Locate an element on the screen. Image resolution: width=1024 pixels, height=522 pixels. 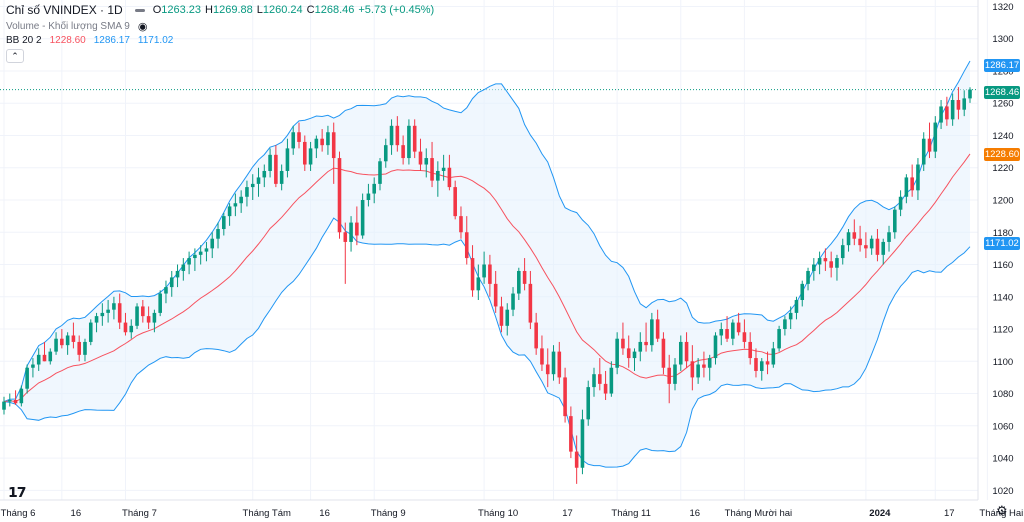
change-value: +5.73 (+0.45%) is located at coordinates (396, 10).